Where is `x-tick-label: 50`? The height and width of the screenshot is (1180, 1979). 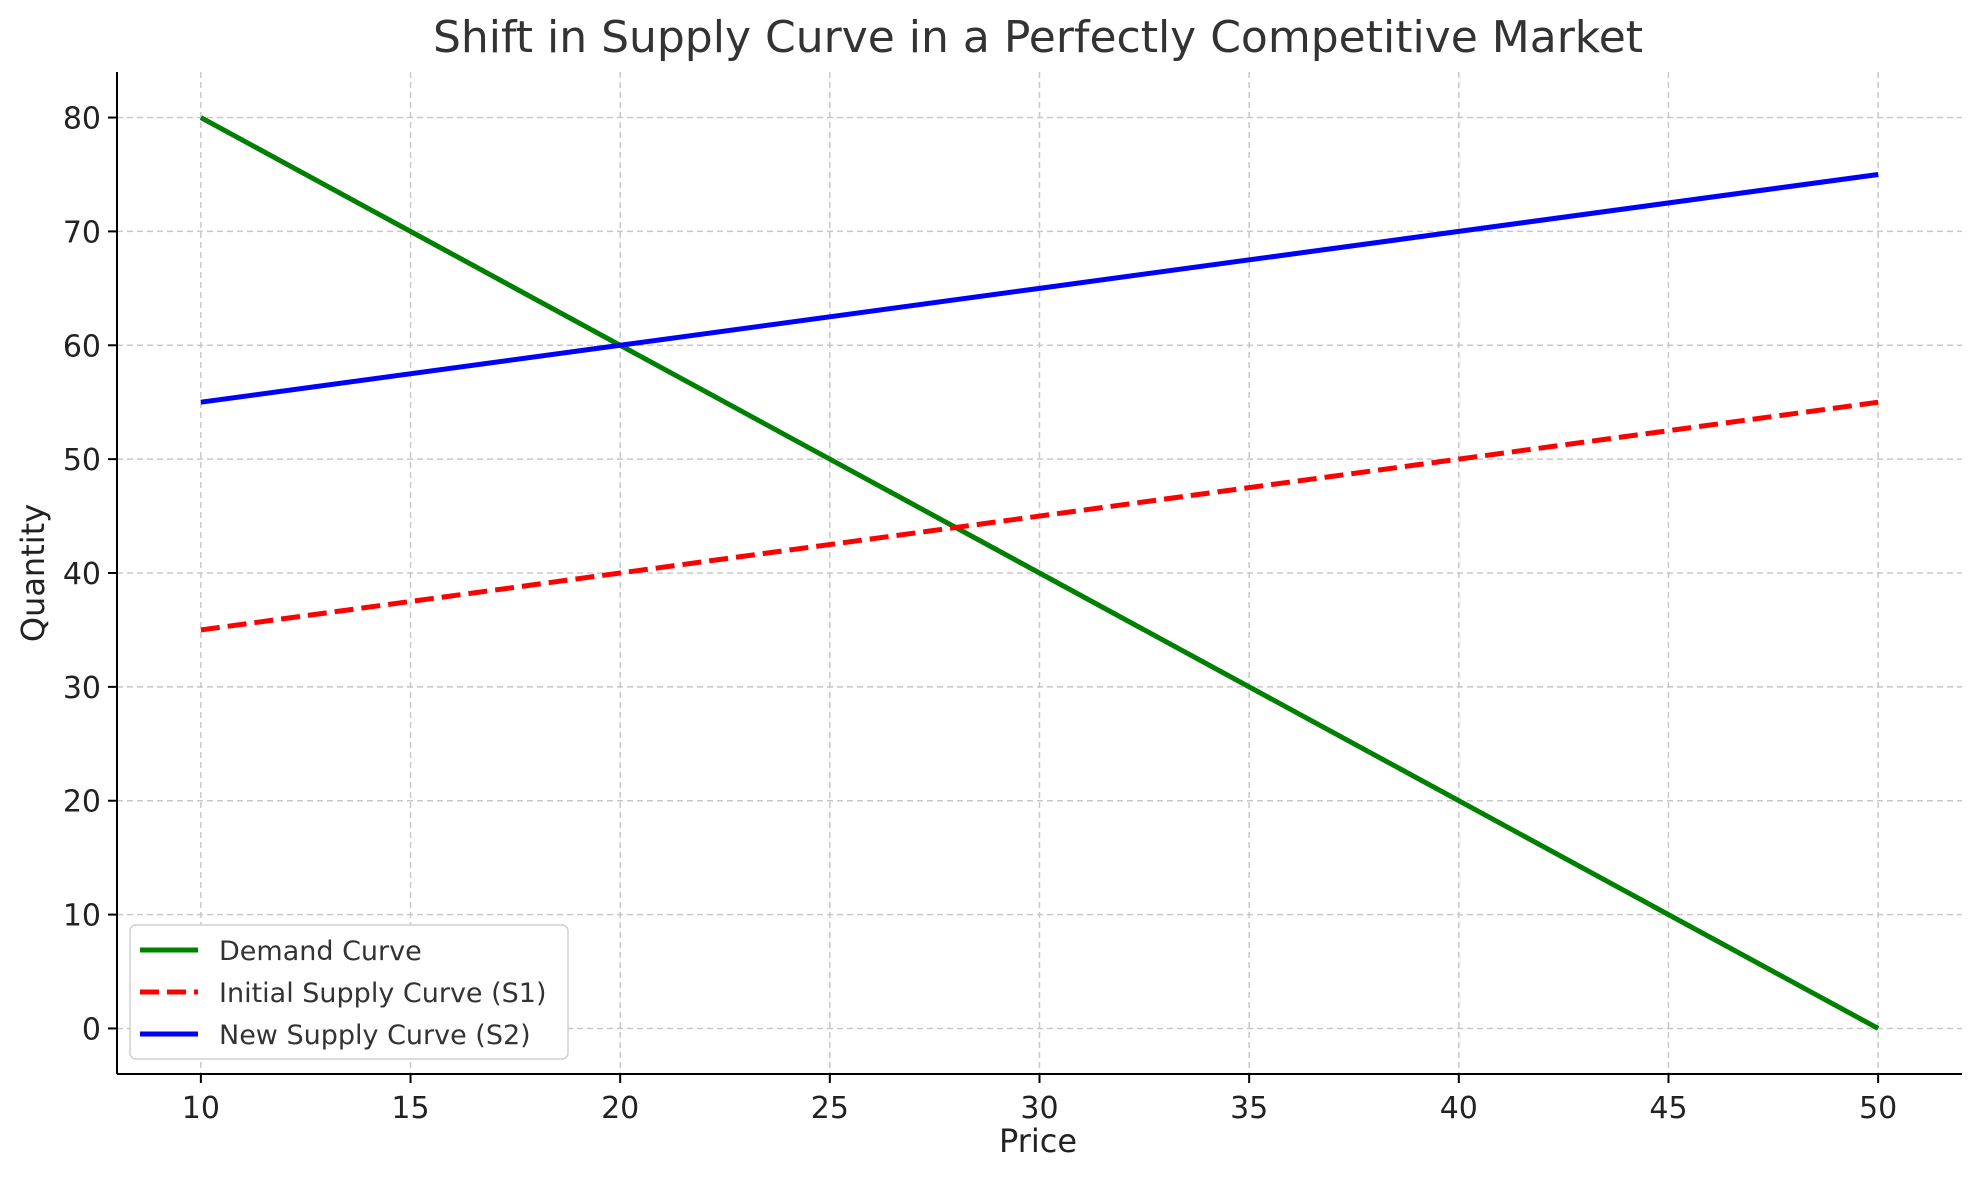 x-tick-label: 50 is located at coordinates (1878, 1108).